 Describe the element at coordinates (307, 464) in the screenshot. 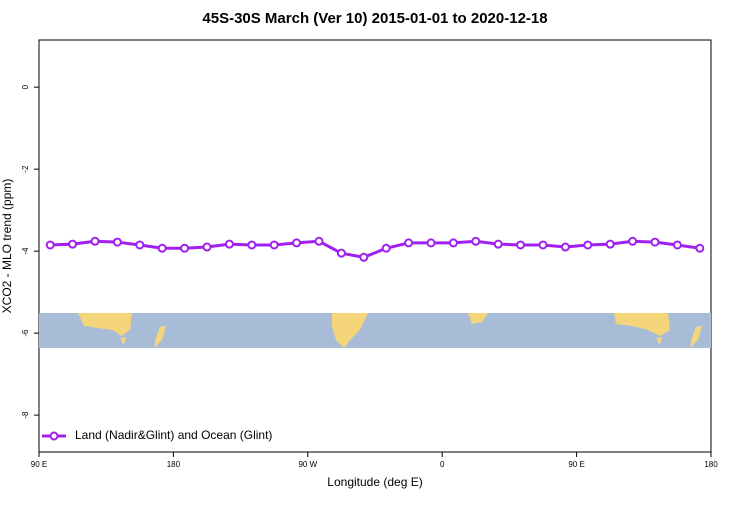

I see `x-tick-label: 90 W` at that location.